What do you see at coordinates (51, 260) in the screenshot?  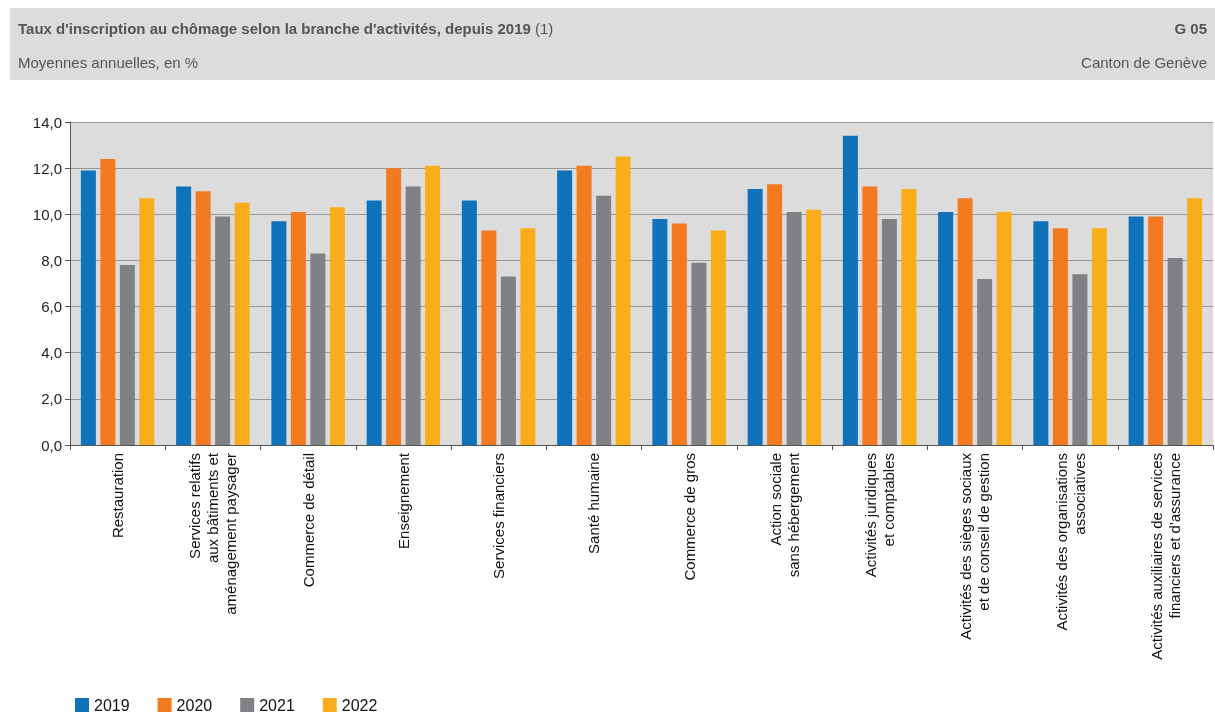 I see `y-tick-label: 8,0` at bounding box center [51, 260].